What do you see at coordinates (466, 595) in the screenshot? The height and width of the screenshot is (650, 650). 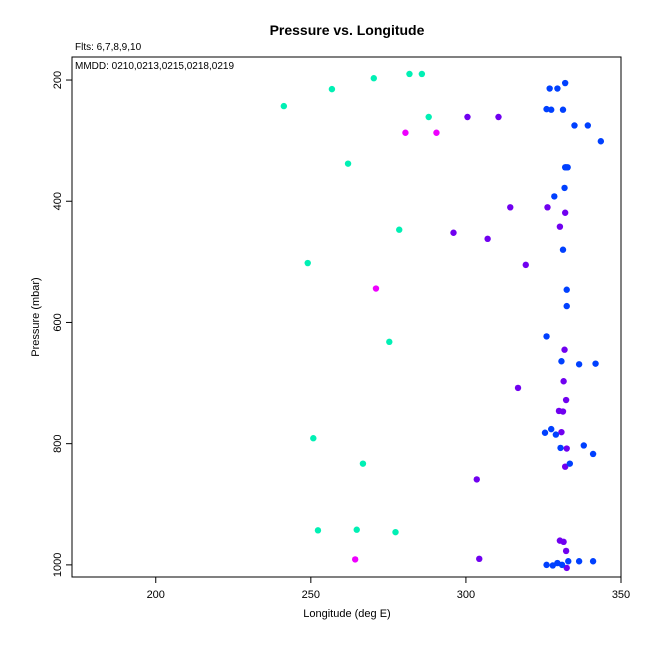 I see `x-tick-label: 300` at bounding box center [466, 595].